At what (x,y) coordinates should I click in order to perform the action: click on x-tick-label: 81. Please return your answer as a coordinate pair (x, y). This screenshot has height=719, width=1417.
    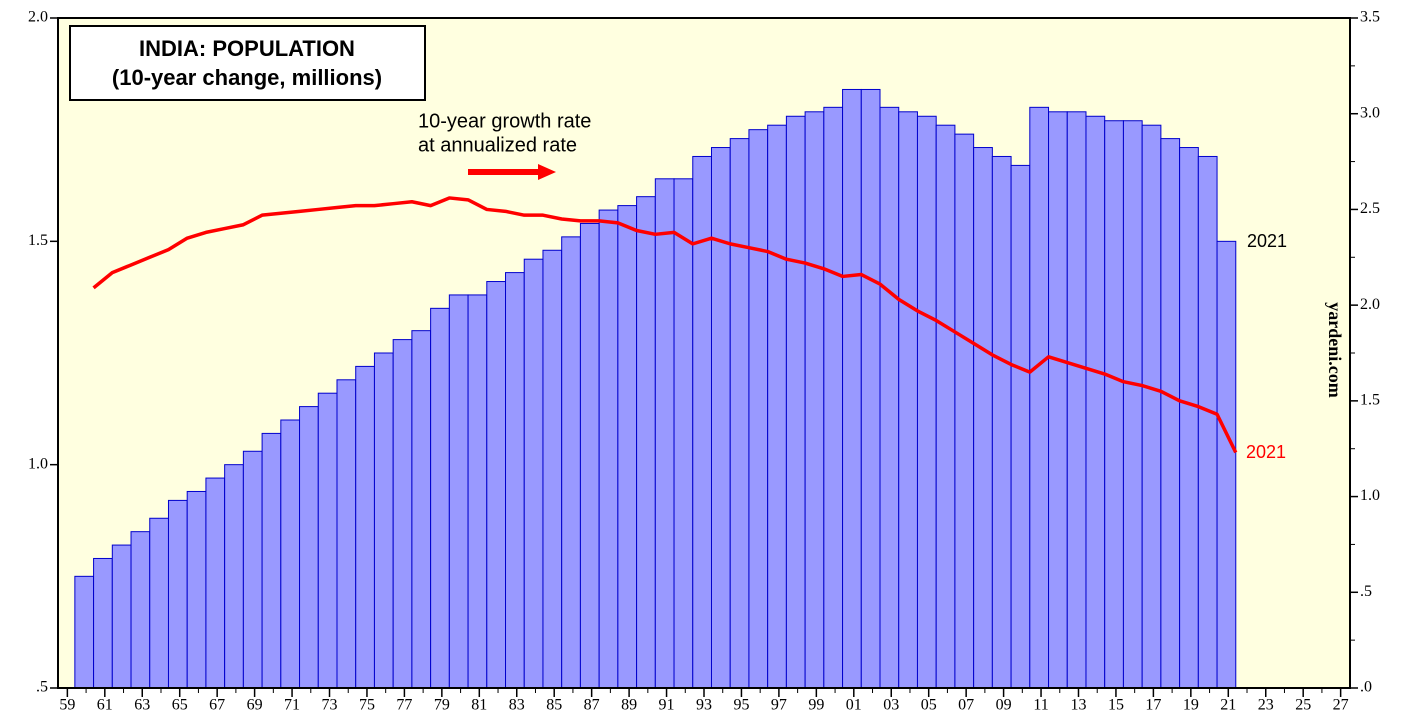
    Looking at the image, I should click on (479, 705).